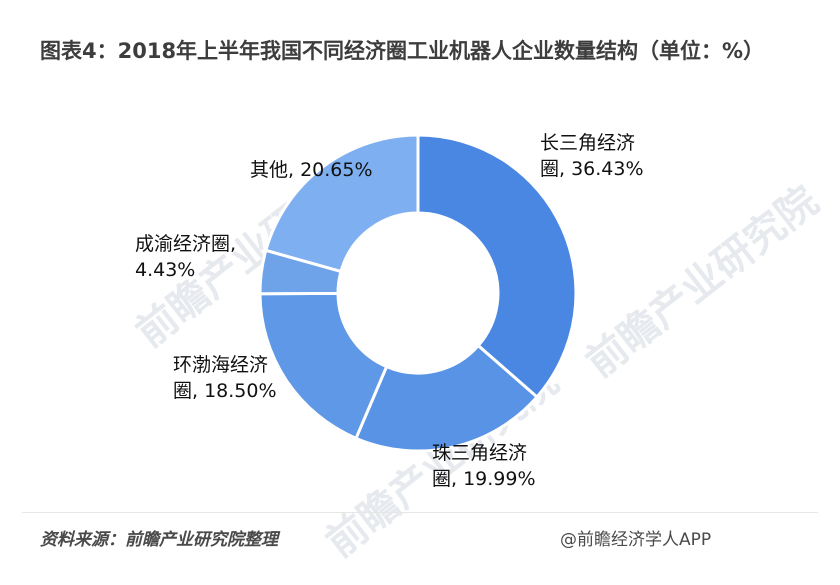 Image resolution: width=840 pixels, height=585 pixels. Describe the element at coordinates (225, 391) in the screenshot. I see `label-bohai-line2: 圈, 18.50%` at that location.